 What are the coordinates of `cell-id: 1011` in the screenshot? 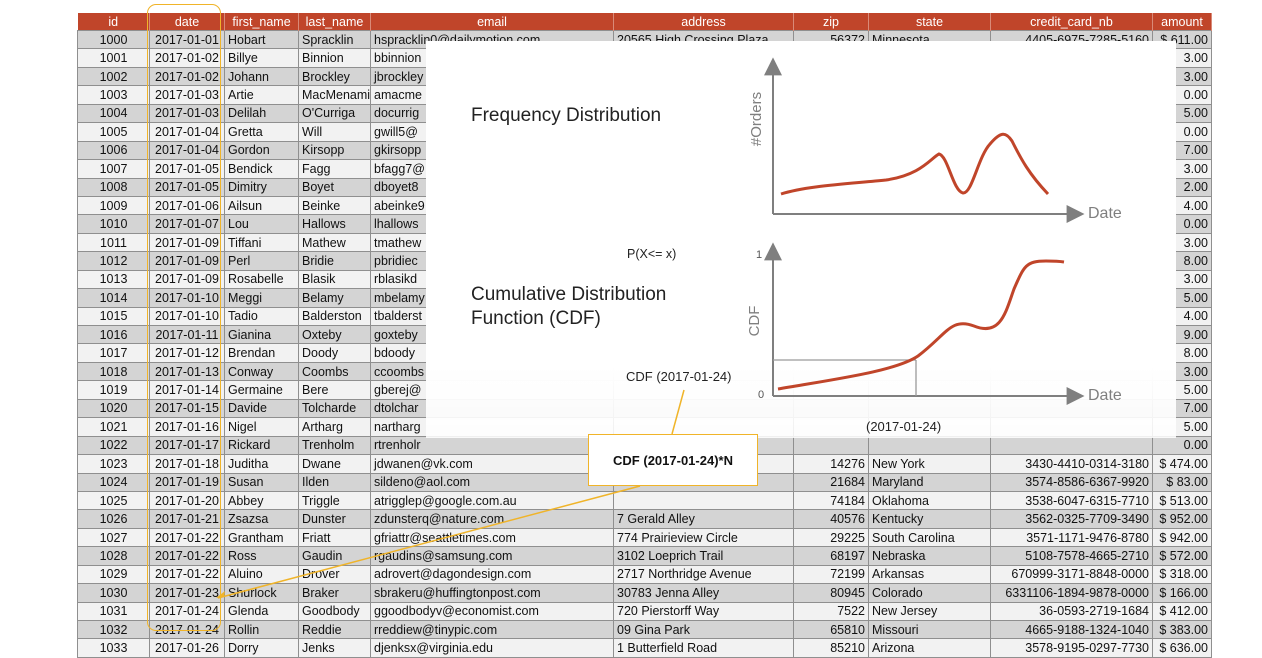 It's located at (113, 242).